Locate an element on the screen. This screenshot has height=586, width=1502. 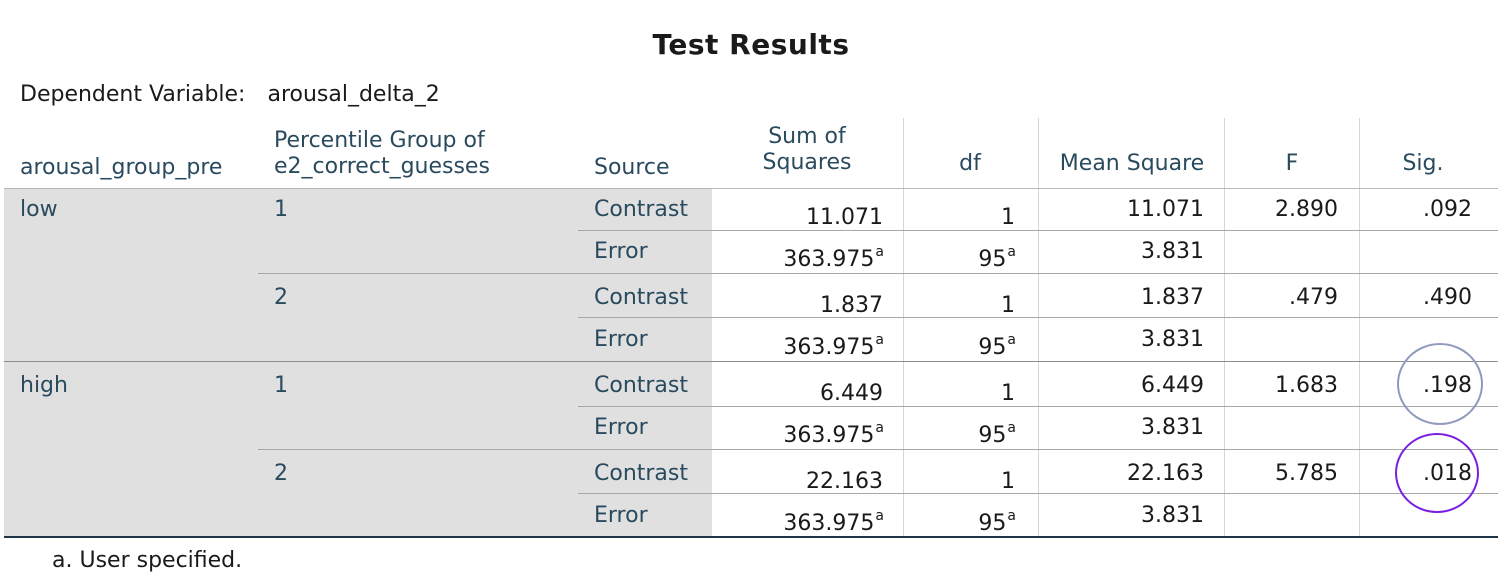
header-bottom-rule is located at coordinates (751, 188).